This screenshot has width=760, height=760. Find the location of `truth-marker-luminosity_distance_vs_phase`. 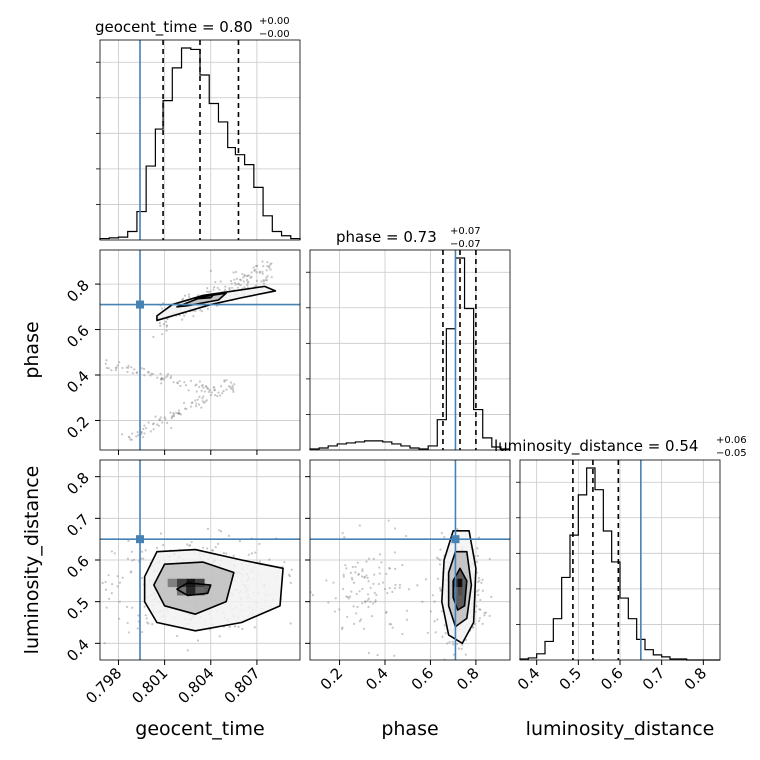

truth-marker-luminosity_distance_vs_phase is located at coordinates (455, 539).